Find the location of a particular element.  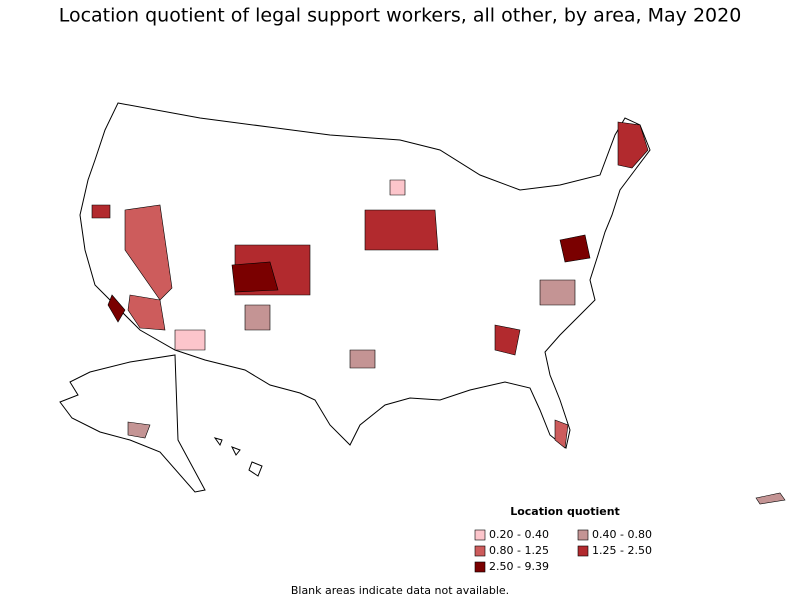

legend-label: 1.25 - 2.50 is located at coordinates (622, 550).